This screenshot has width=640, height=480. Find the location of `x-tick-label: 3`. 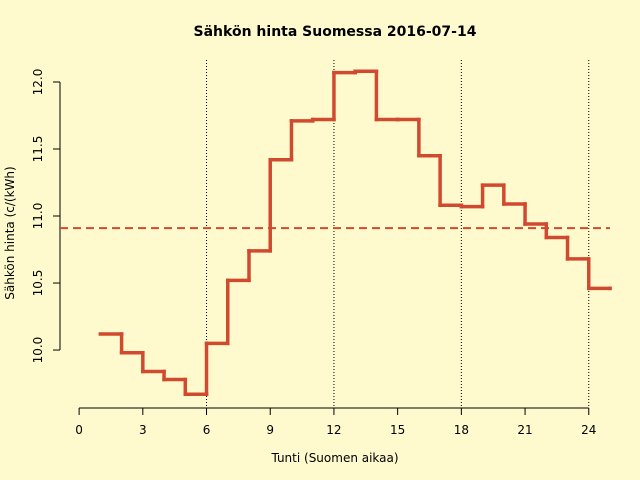

x-tick-label: 3 is located at coordinates (143, 430).